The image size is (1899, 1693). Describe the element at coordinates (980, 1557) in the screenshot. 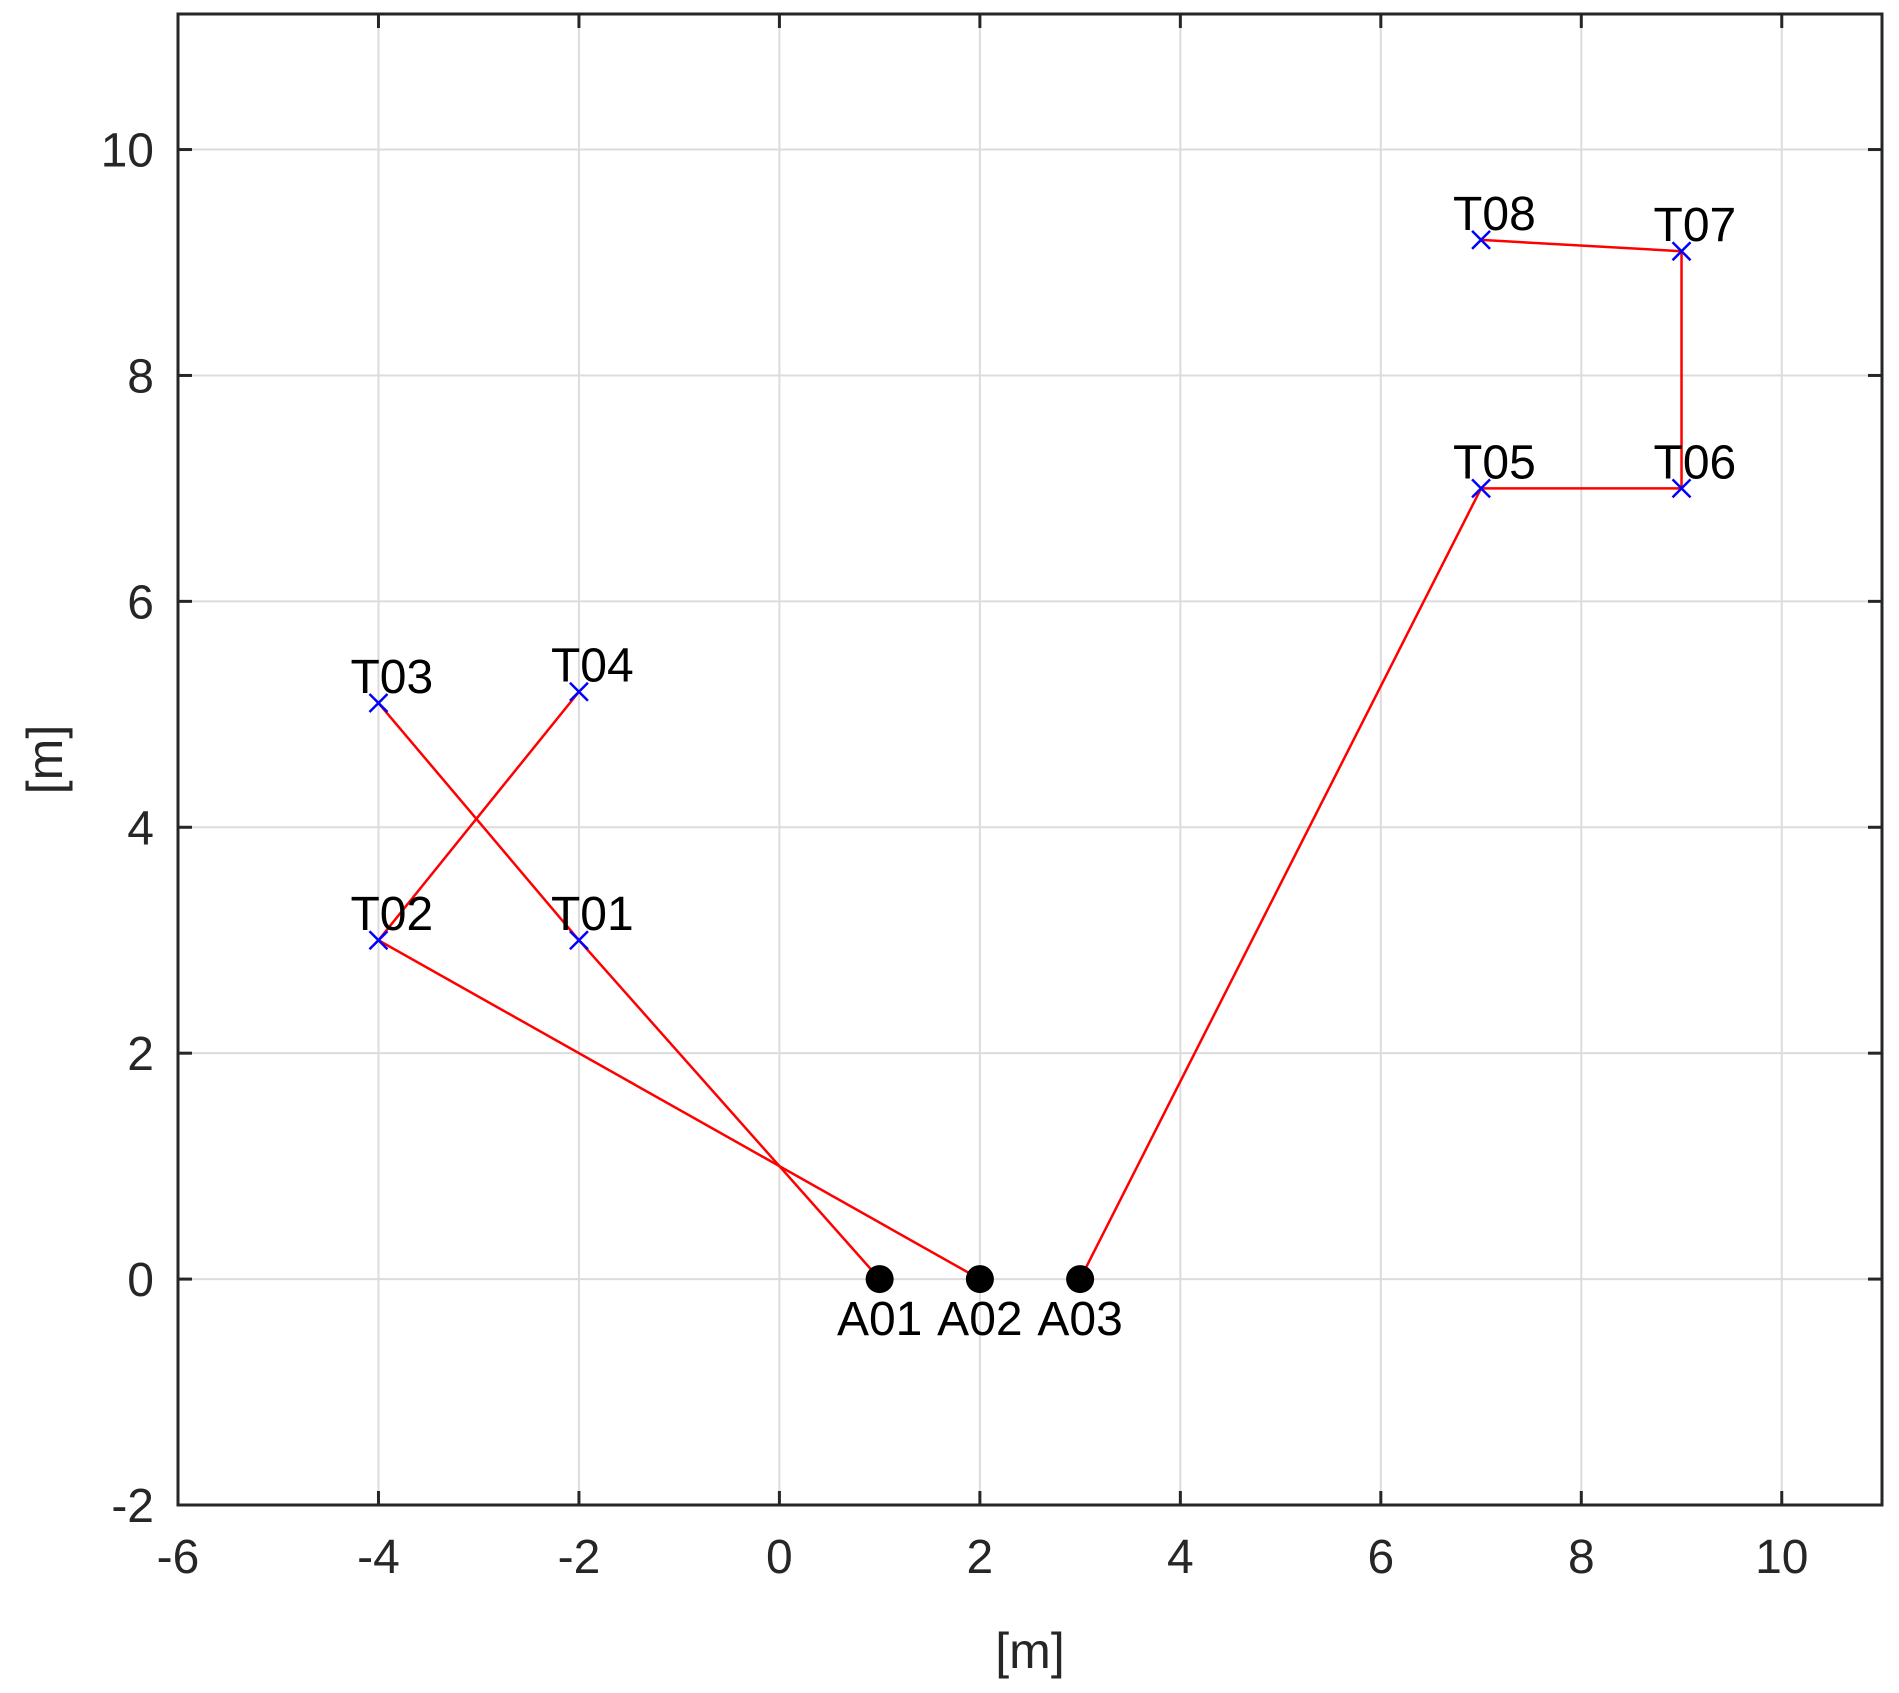

I see `x-tick-label: 2` at that location.